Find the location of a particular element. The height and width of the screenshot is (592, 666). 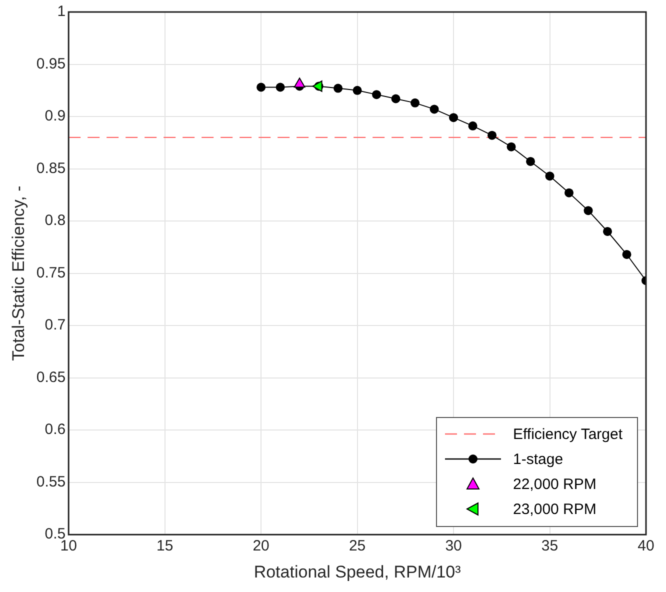

y-tick-label: 0.85 is located at coordinates (51, 168).